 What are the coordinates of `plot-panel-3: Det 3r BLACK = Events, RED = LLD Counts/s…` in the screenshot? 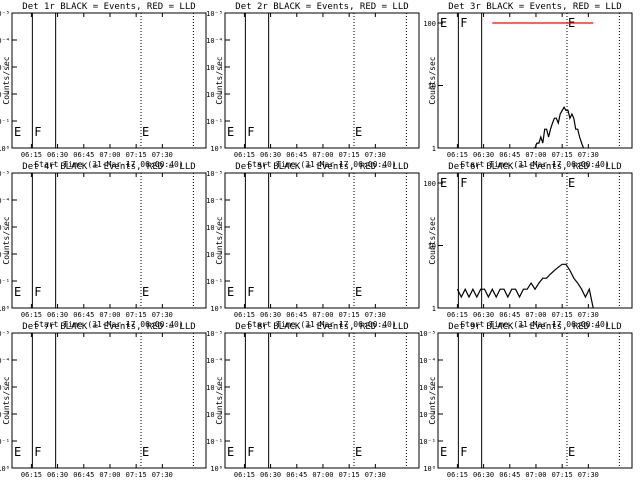 It's located at (528, 85).